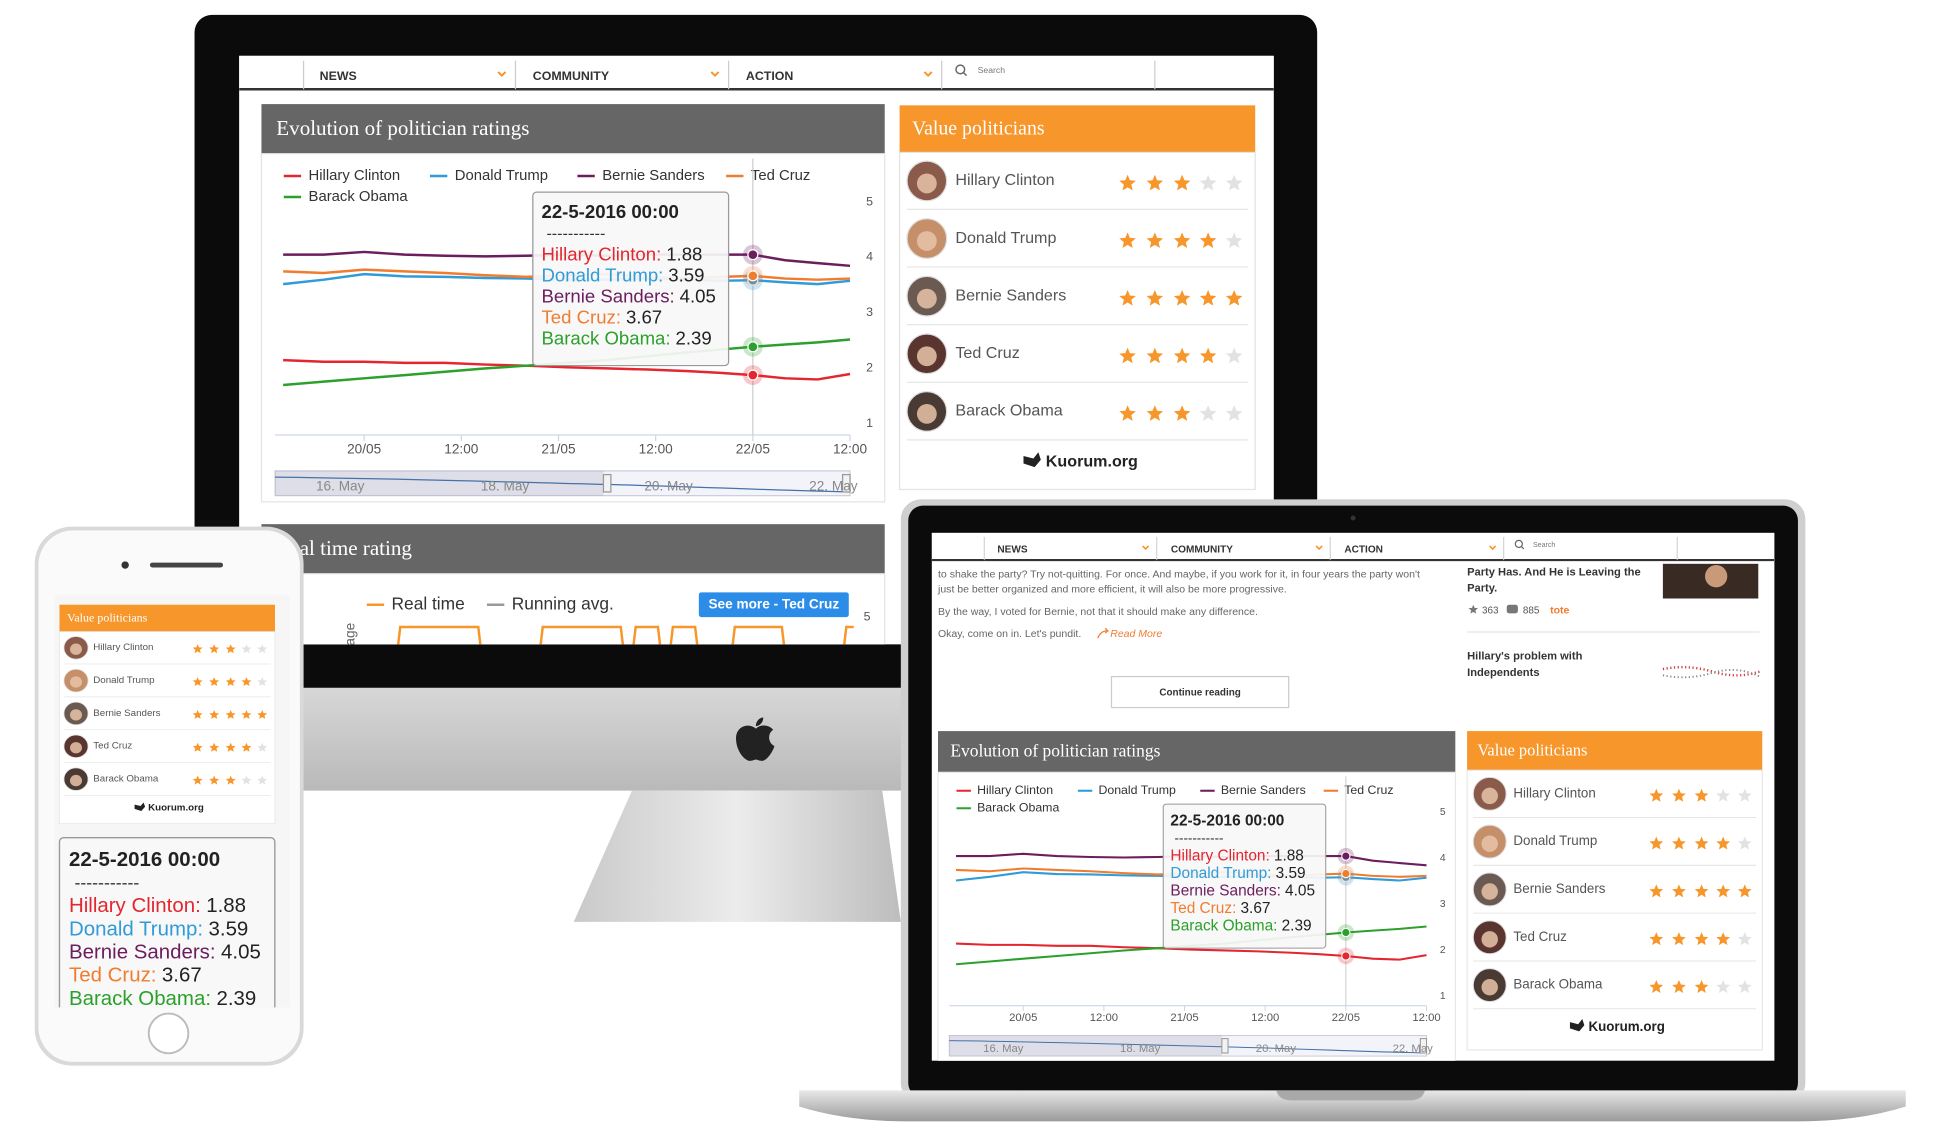 The height and width of the screenshot is (1128, 1933). Describe the element at coordinates (428, 603) in the screenshot. I see `legend-label: Real time` at that location.